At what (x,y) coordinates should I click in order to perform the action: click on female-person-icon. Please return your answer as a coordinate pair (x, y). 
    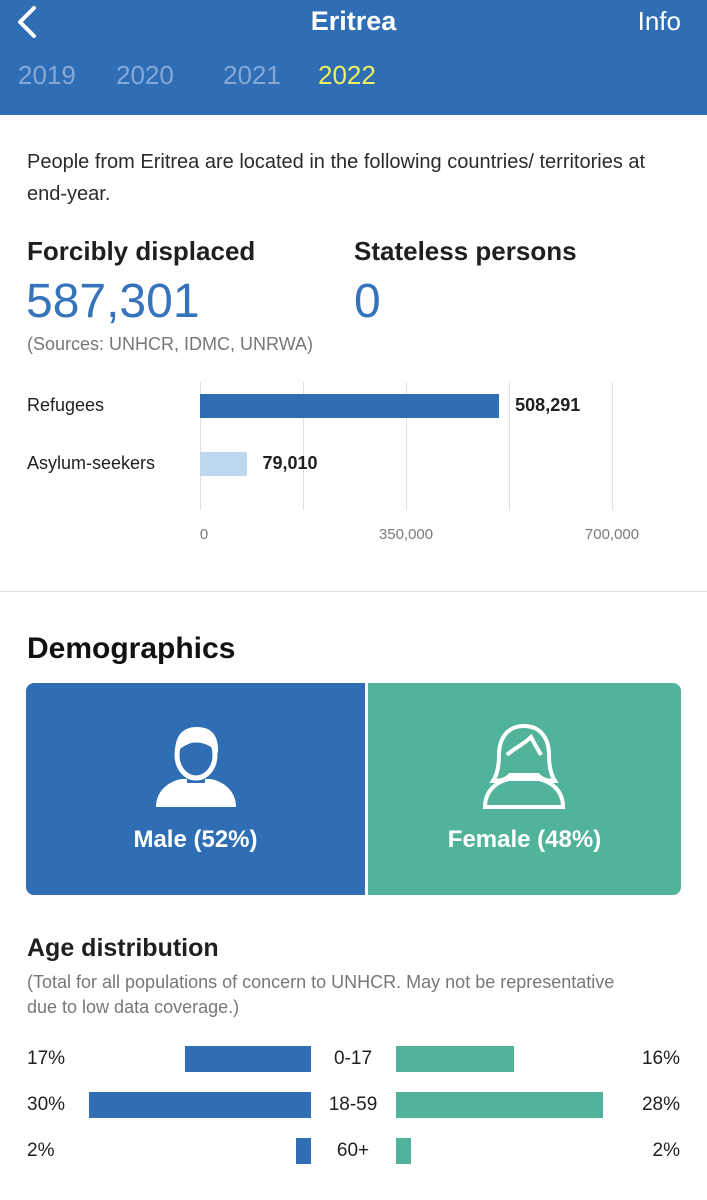
    Looking at the image, I should click on (524, 766).